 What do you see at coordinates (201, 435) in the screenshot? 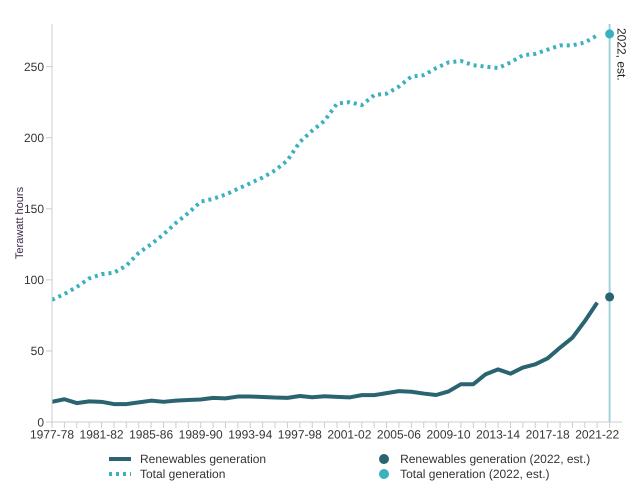
I see `x-tick-label: 1989-90` at bounding box center [201, 435].